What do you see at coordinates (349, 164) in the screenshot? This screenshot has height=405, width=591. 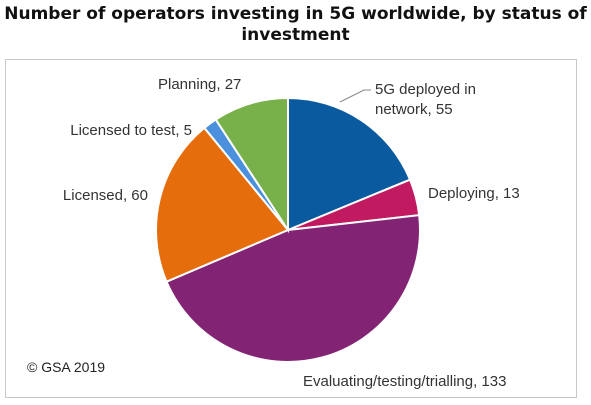 I see `pie-slice-5g-deployed-in-network` at bounding box center [349, 164].